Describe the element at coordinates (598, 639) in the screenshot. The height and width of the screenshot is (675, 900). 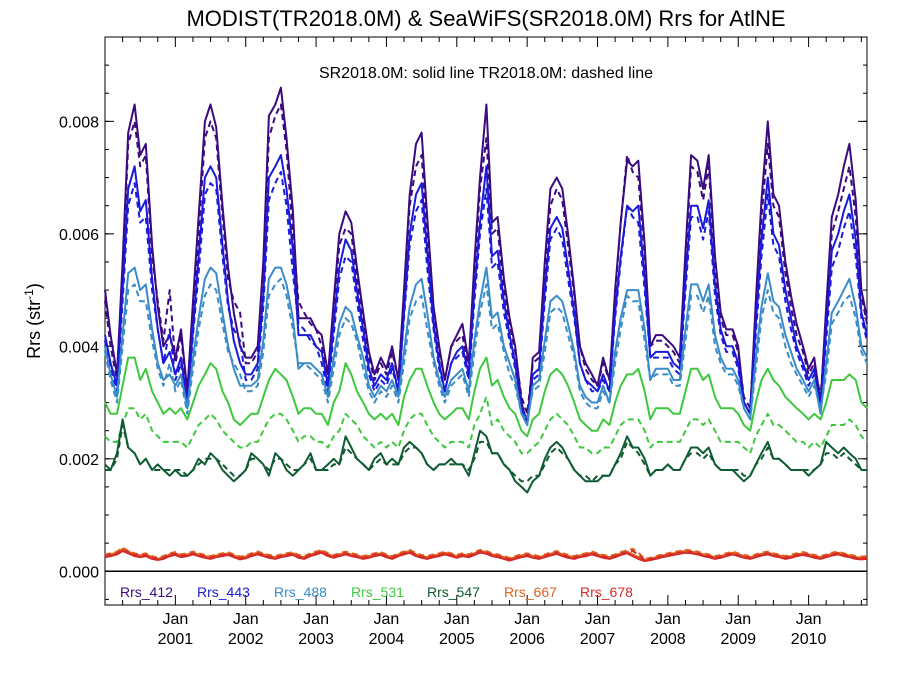
I see `x-tick-year-label: 2007` at that location.